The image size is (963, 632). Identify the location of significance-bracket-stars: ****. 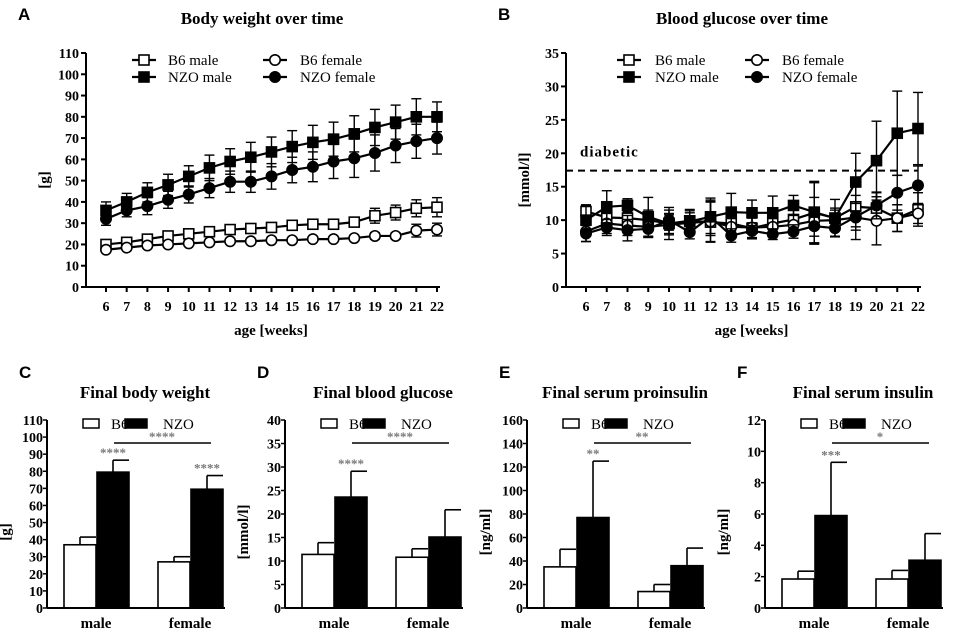
(400, 436).